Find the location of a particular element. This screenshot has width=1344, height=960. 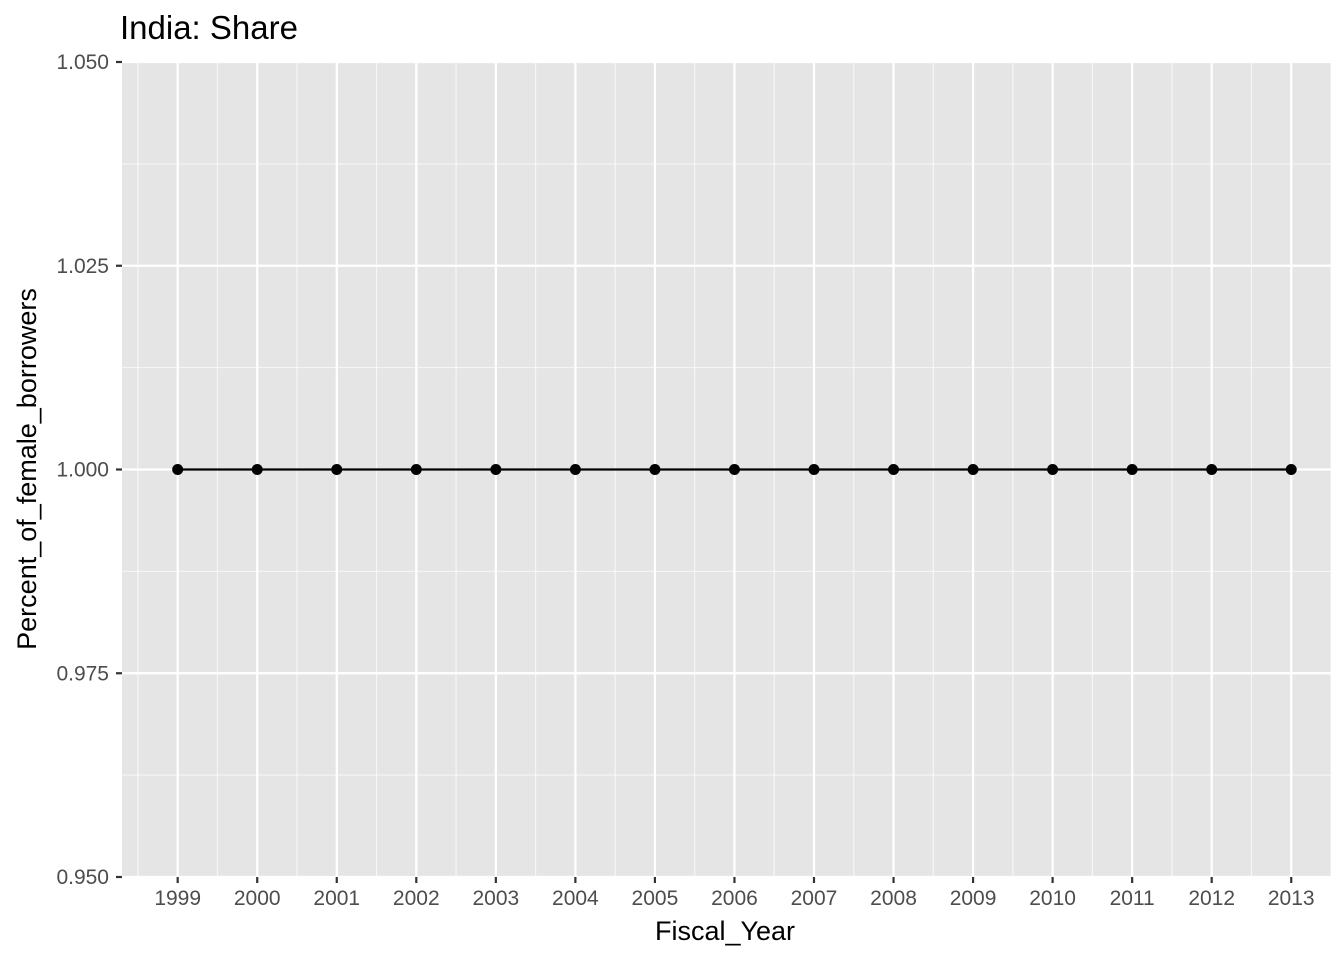

y-axis: 0.950 0.975 1.000 1.025 1.050 is located at coordinates (89, 470).